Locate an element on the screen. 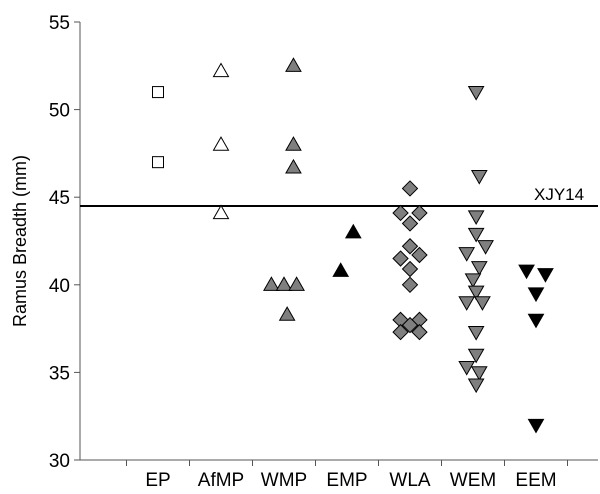 The image size is (600, 494). y-axis-title: Ramus Breadth (mm) is located at coordinates (20, 241).